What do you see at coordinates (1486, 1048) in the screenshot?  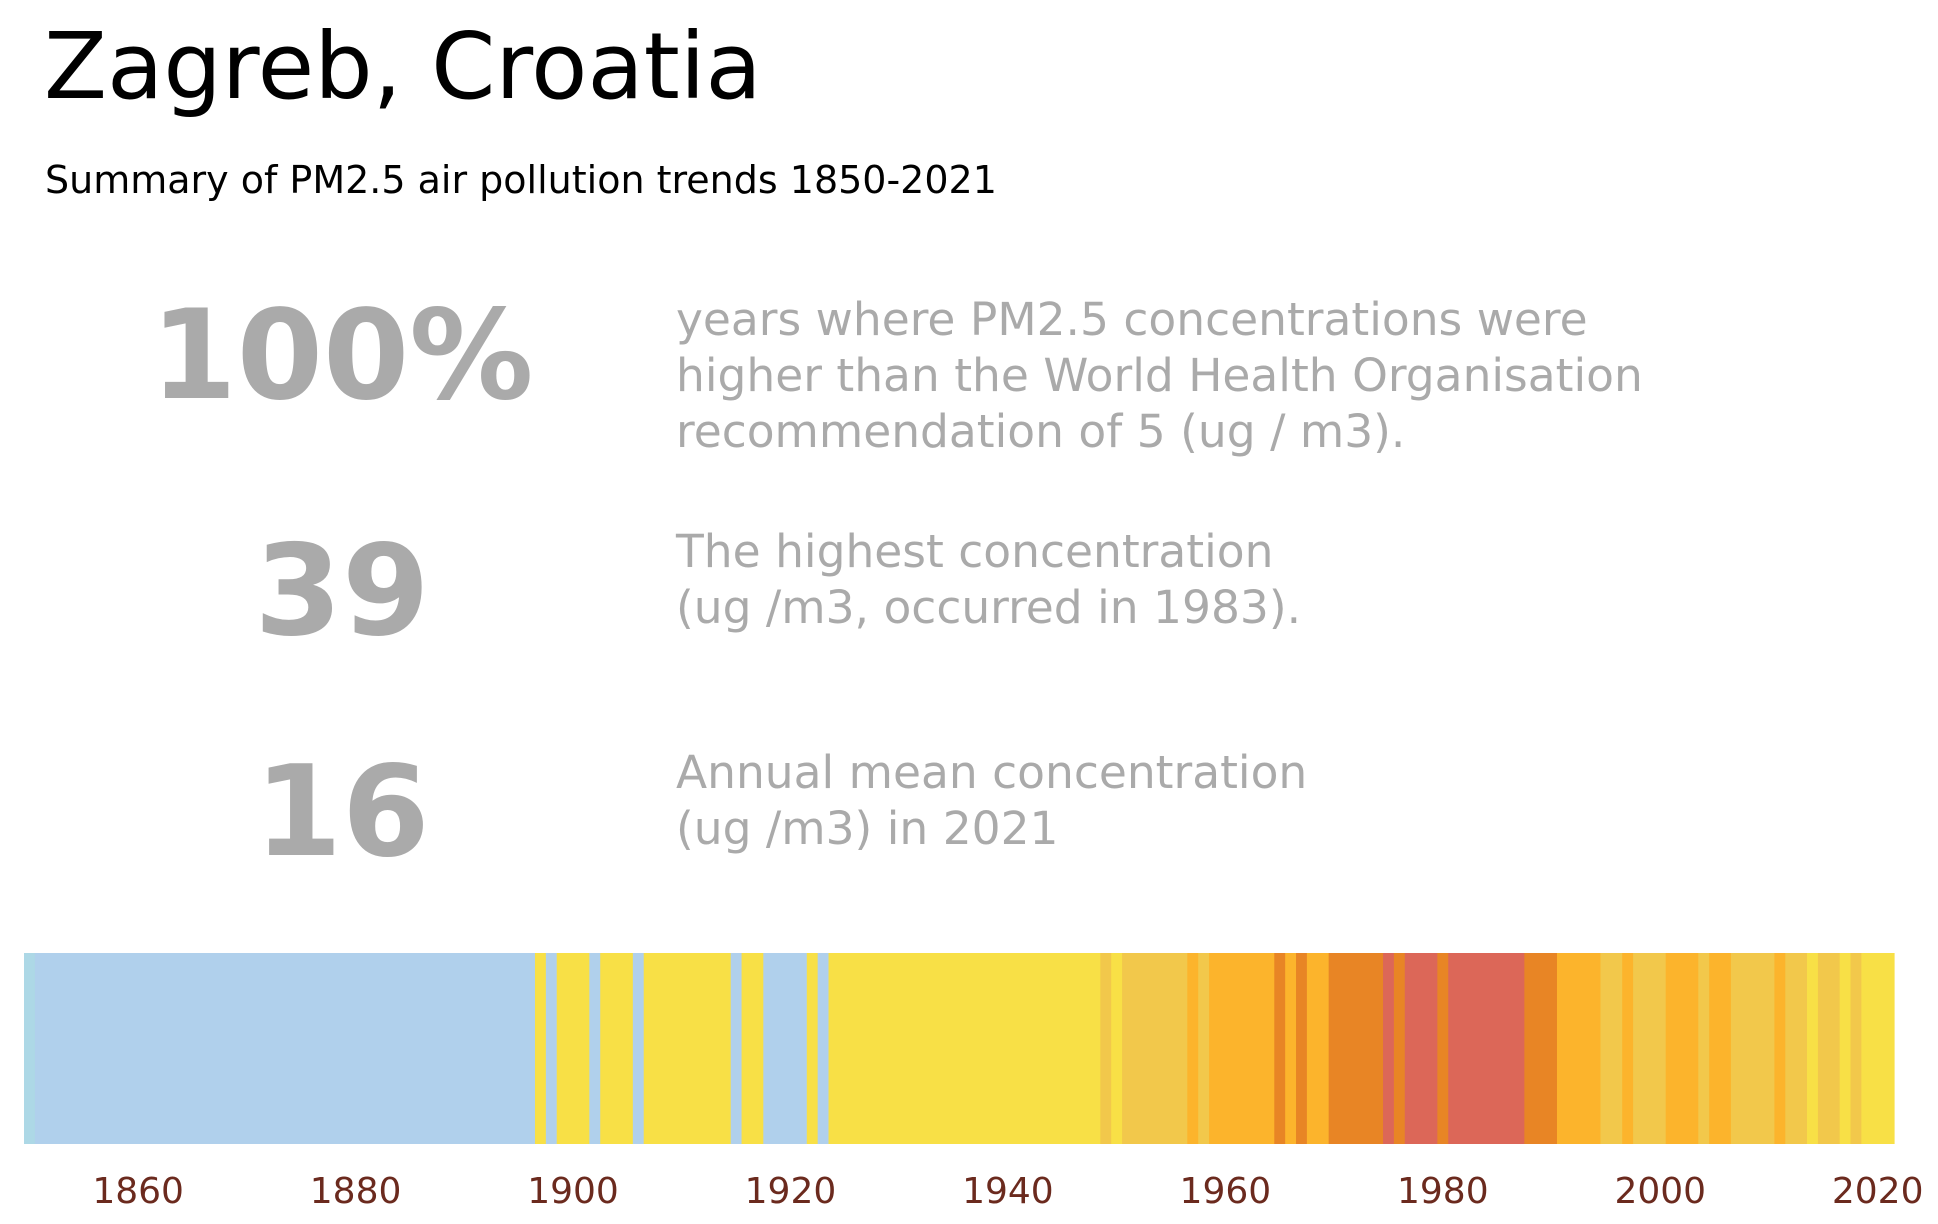 I see `stripe-1981-1987` at bounding box center [1486, 1048].